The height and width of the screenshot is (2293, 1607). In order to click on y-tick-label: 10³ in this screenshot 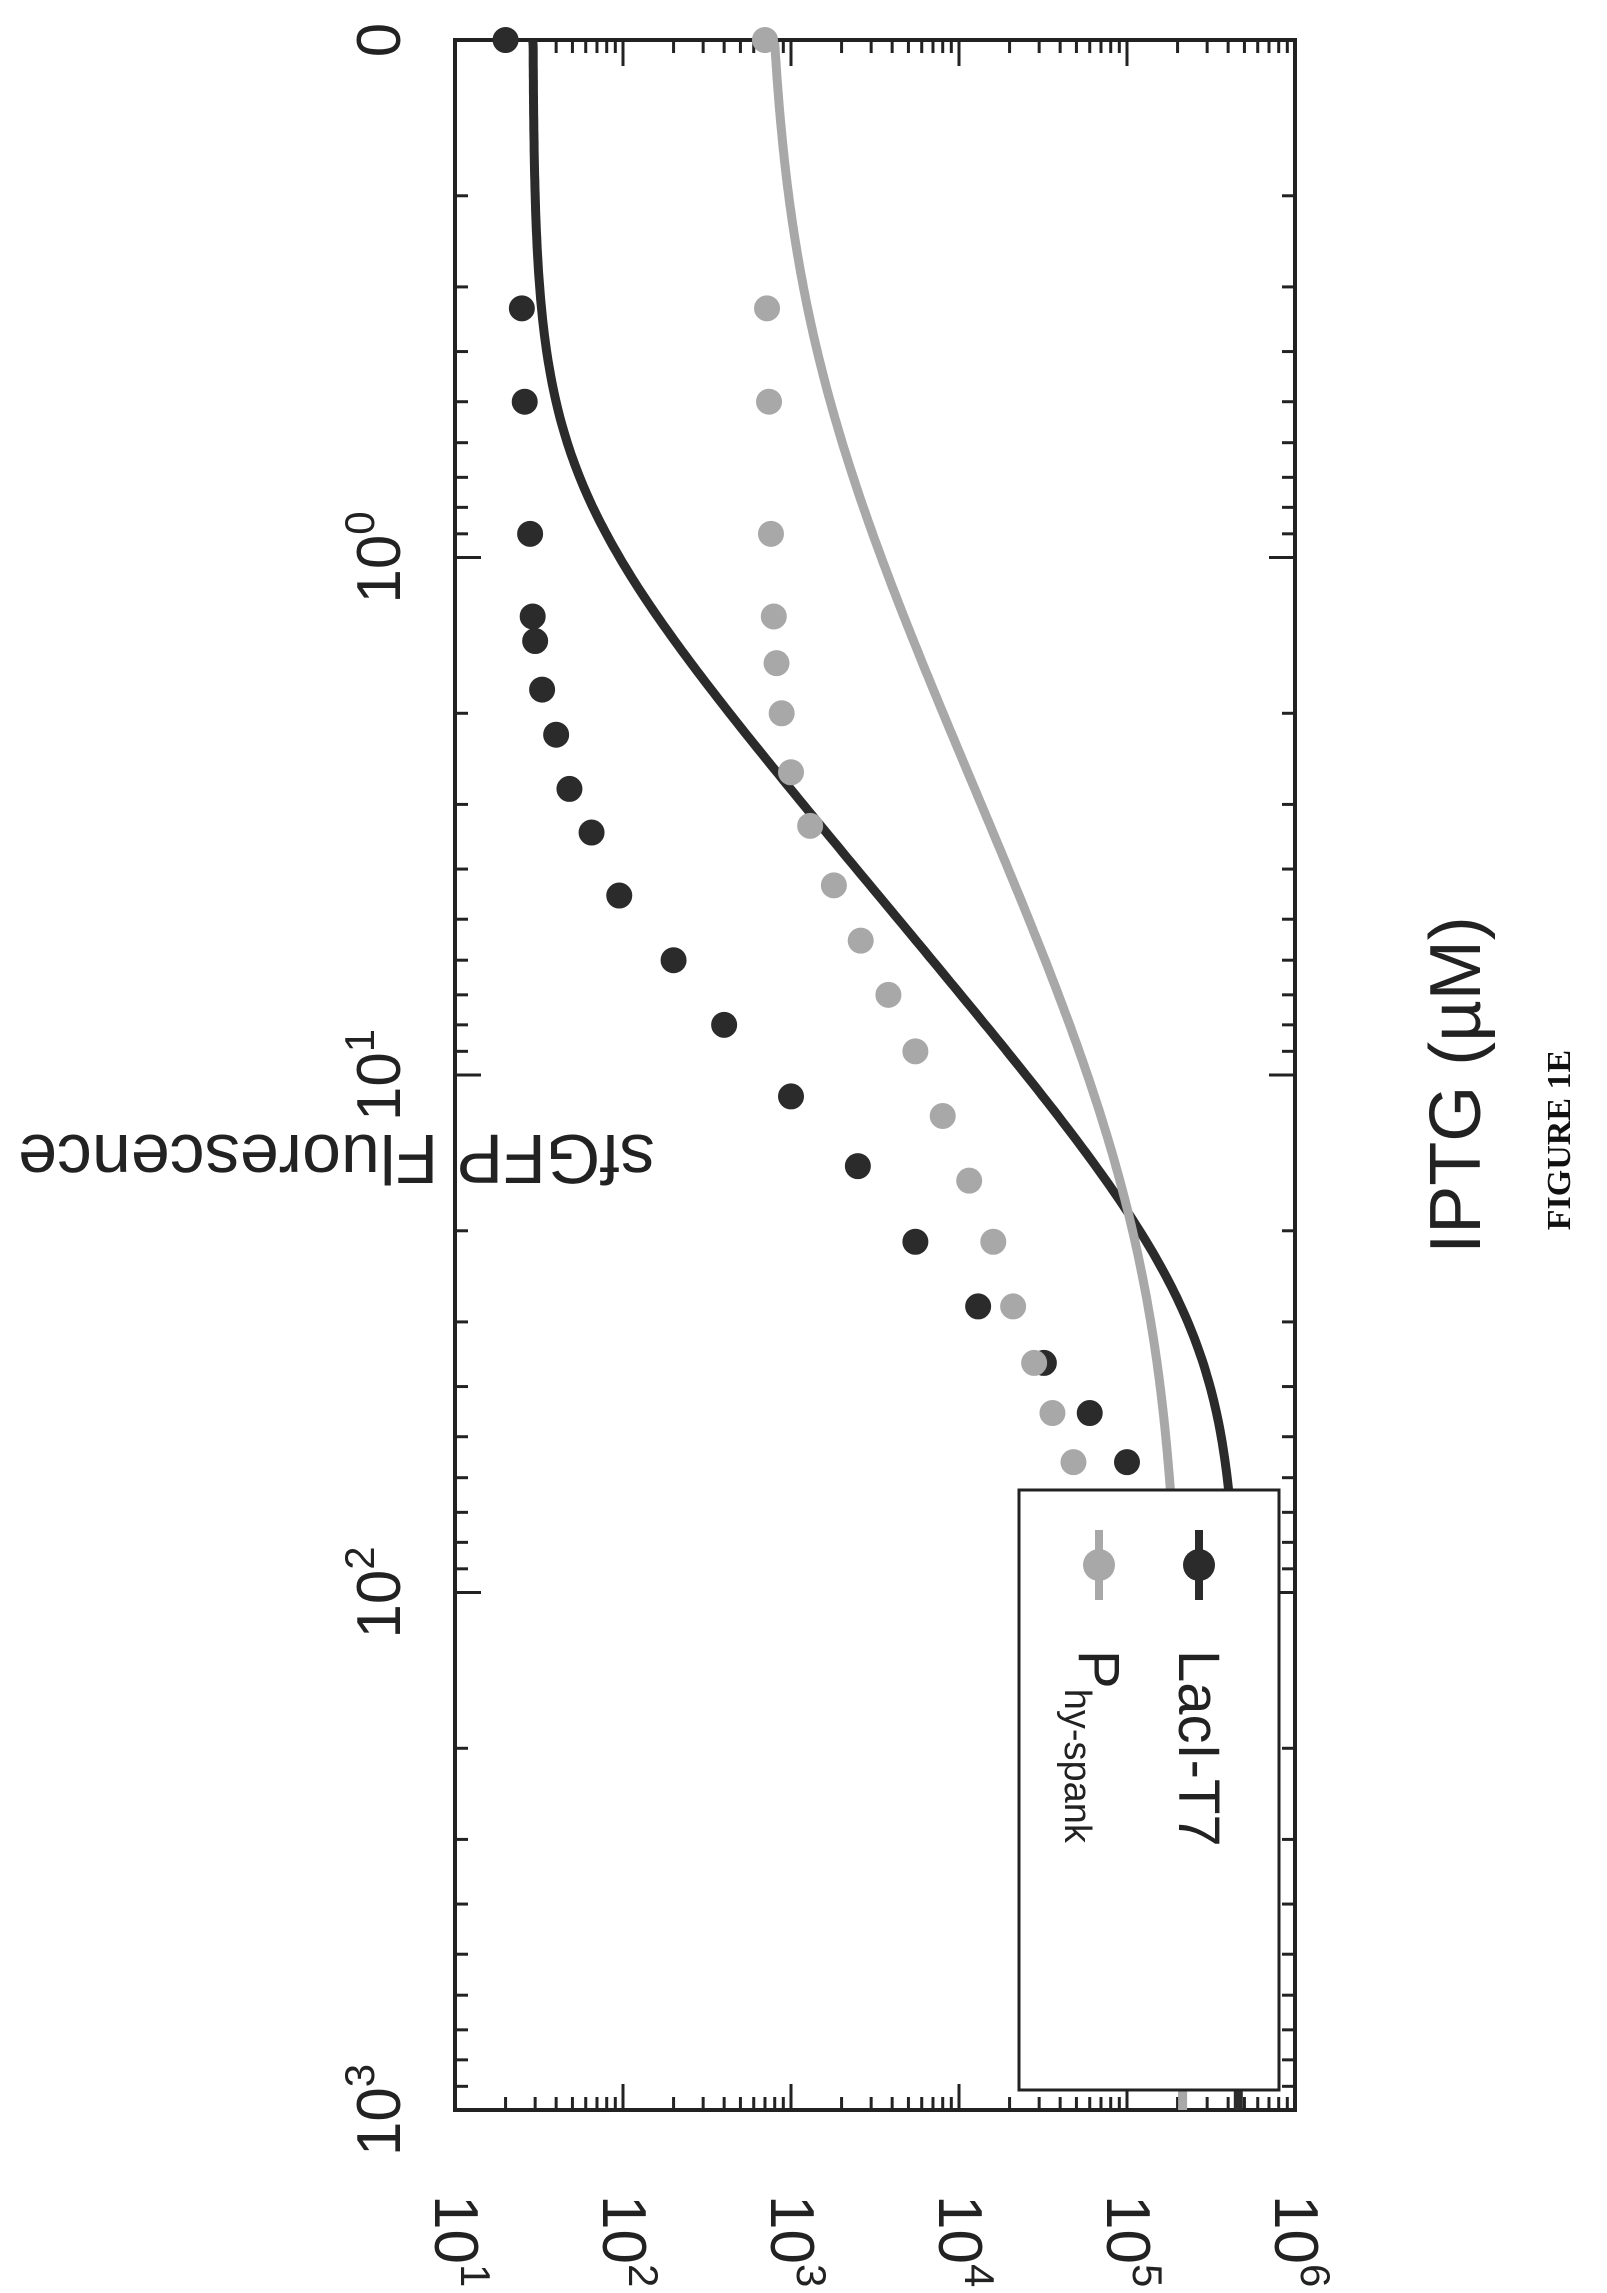, I will do `click(796, 2241)`.